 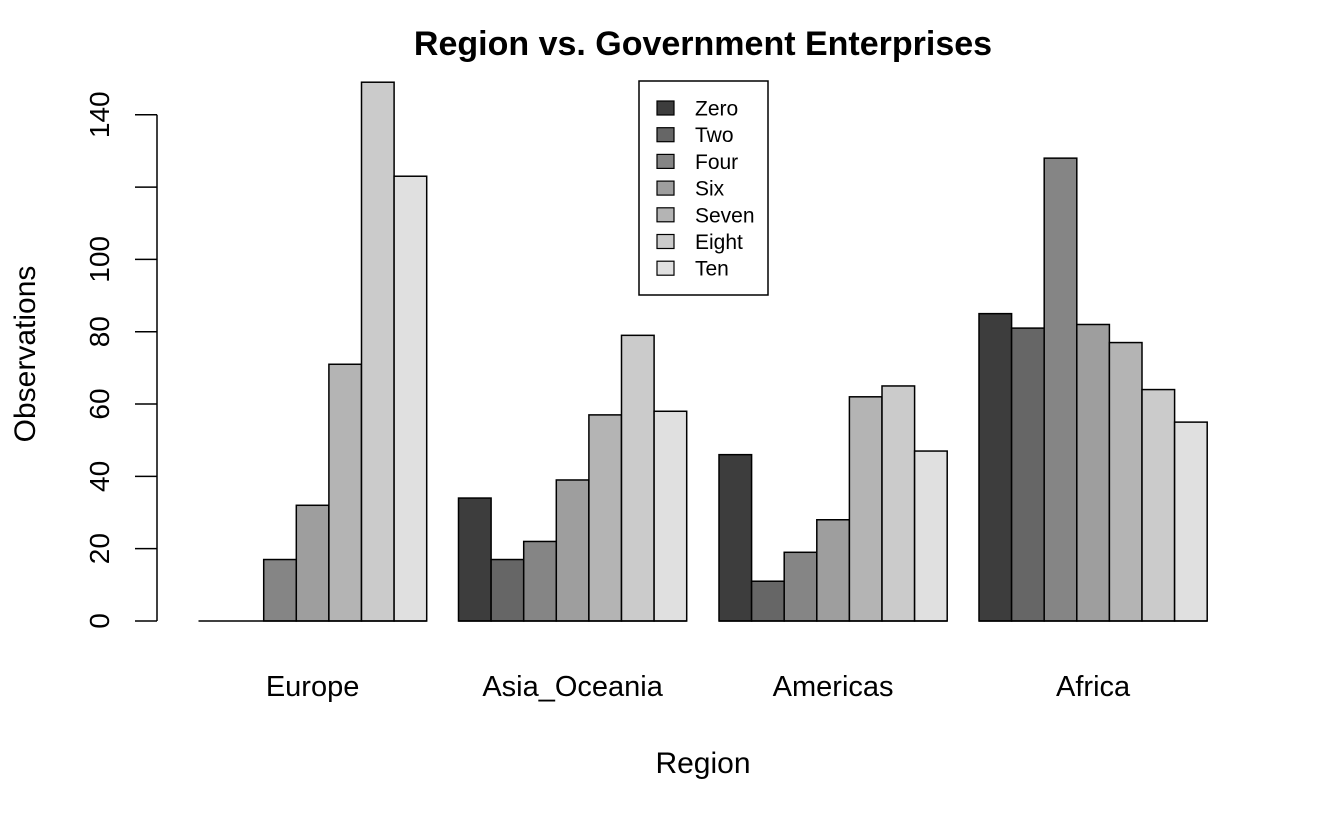 I want to click on legend-label: Four, so click(x=716, y=162).